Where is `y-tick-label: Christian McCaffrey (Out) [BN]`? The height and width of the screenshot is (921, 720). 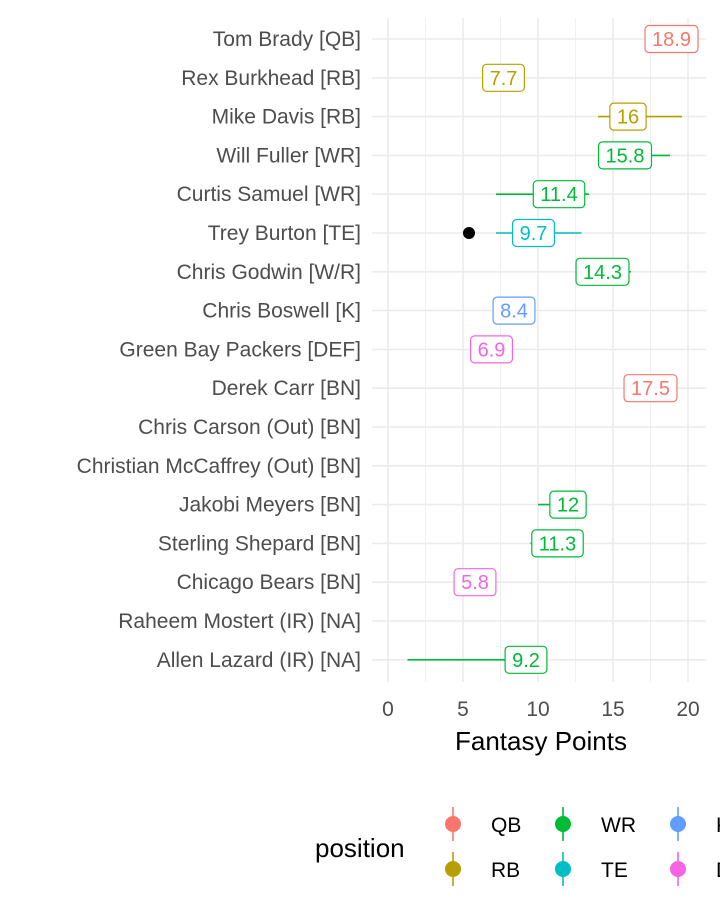
y-tick-label: Christian McCaffrey (Out) [BN] is located at coordinates (219, 466).